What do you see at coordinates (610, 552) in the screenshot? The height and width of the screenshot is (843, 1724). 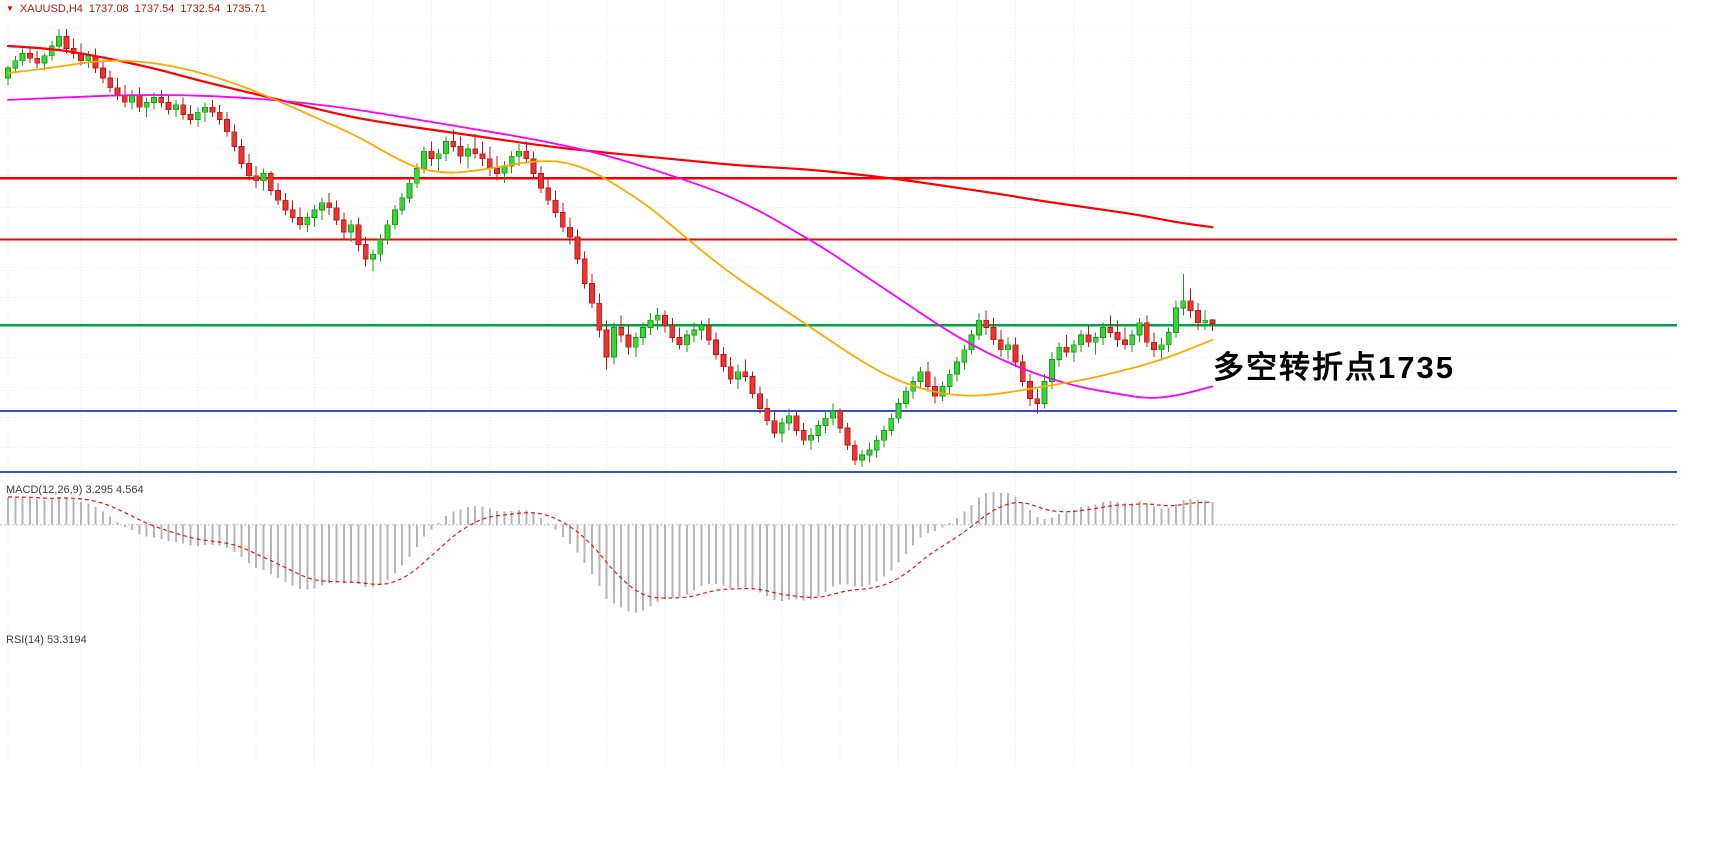 I see `macd-histogram` at bounding box center [610, 552].